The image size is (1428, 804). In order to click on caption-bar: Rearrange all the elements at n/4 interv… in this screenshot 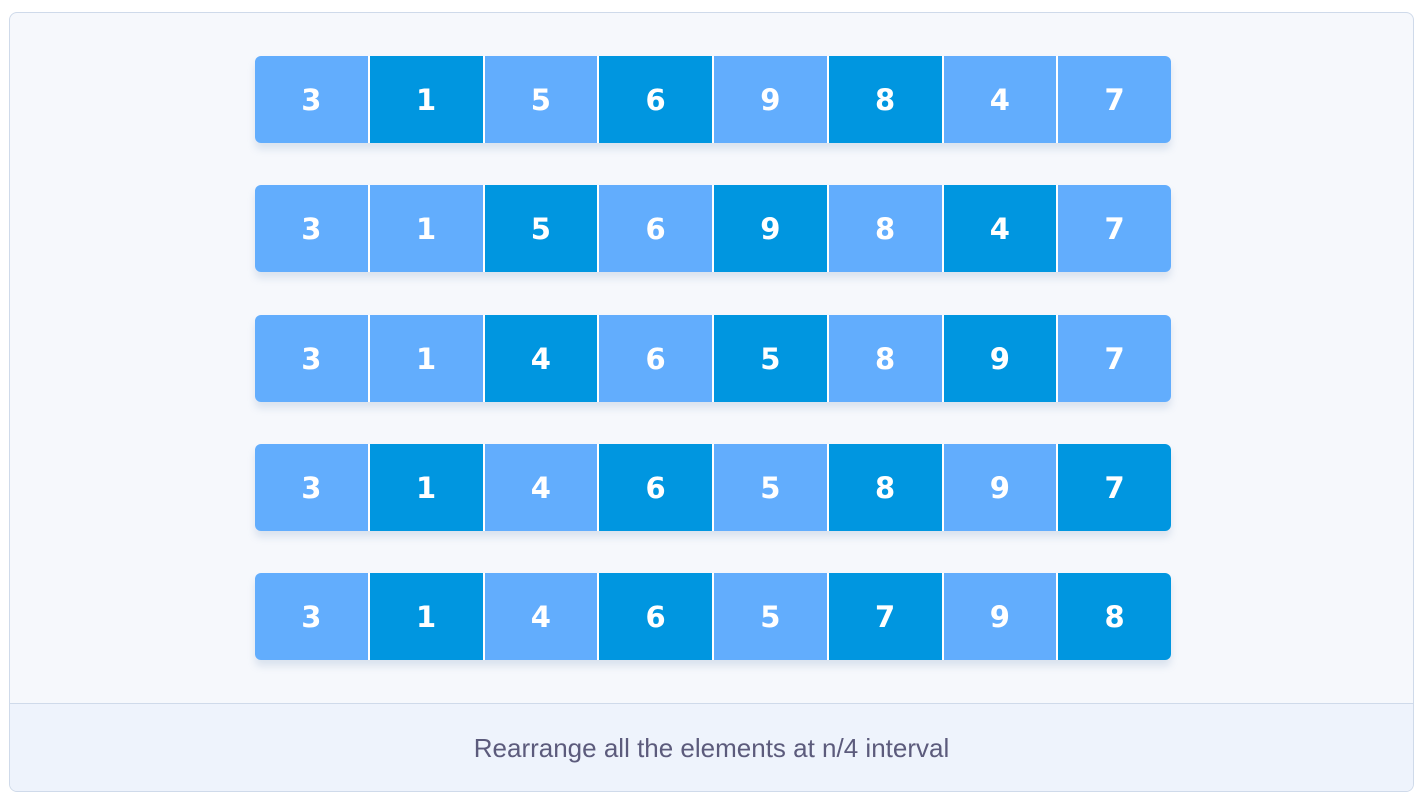, I will do `click(711, 747)`.